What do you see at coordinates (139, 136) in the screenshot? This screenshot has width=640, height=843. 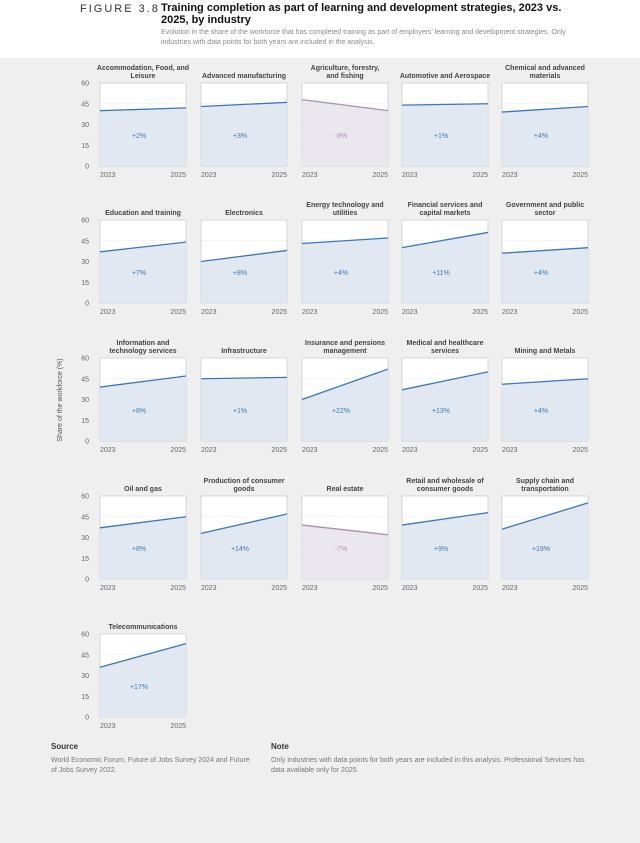 I see `change-label: +2%` at bounding box center [139, 136].